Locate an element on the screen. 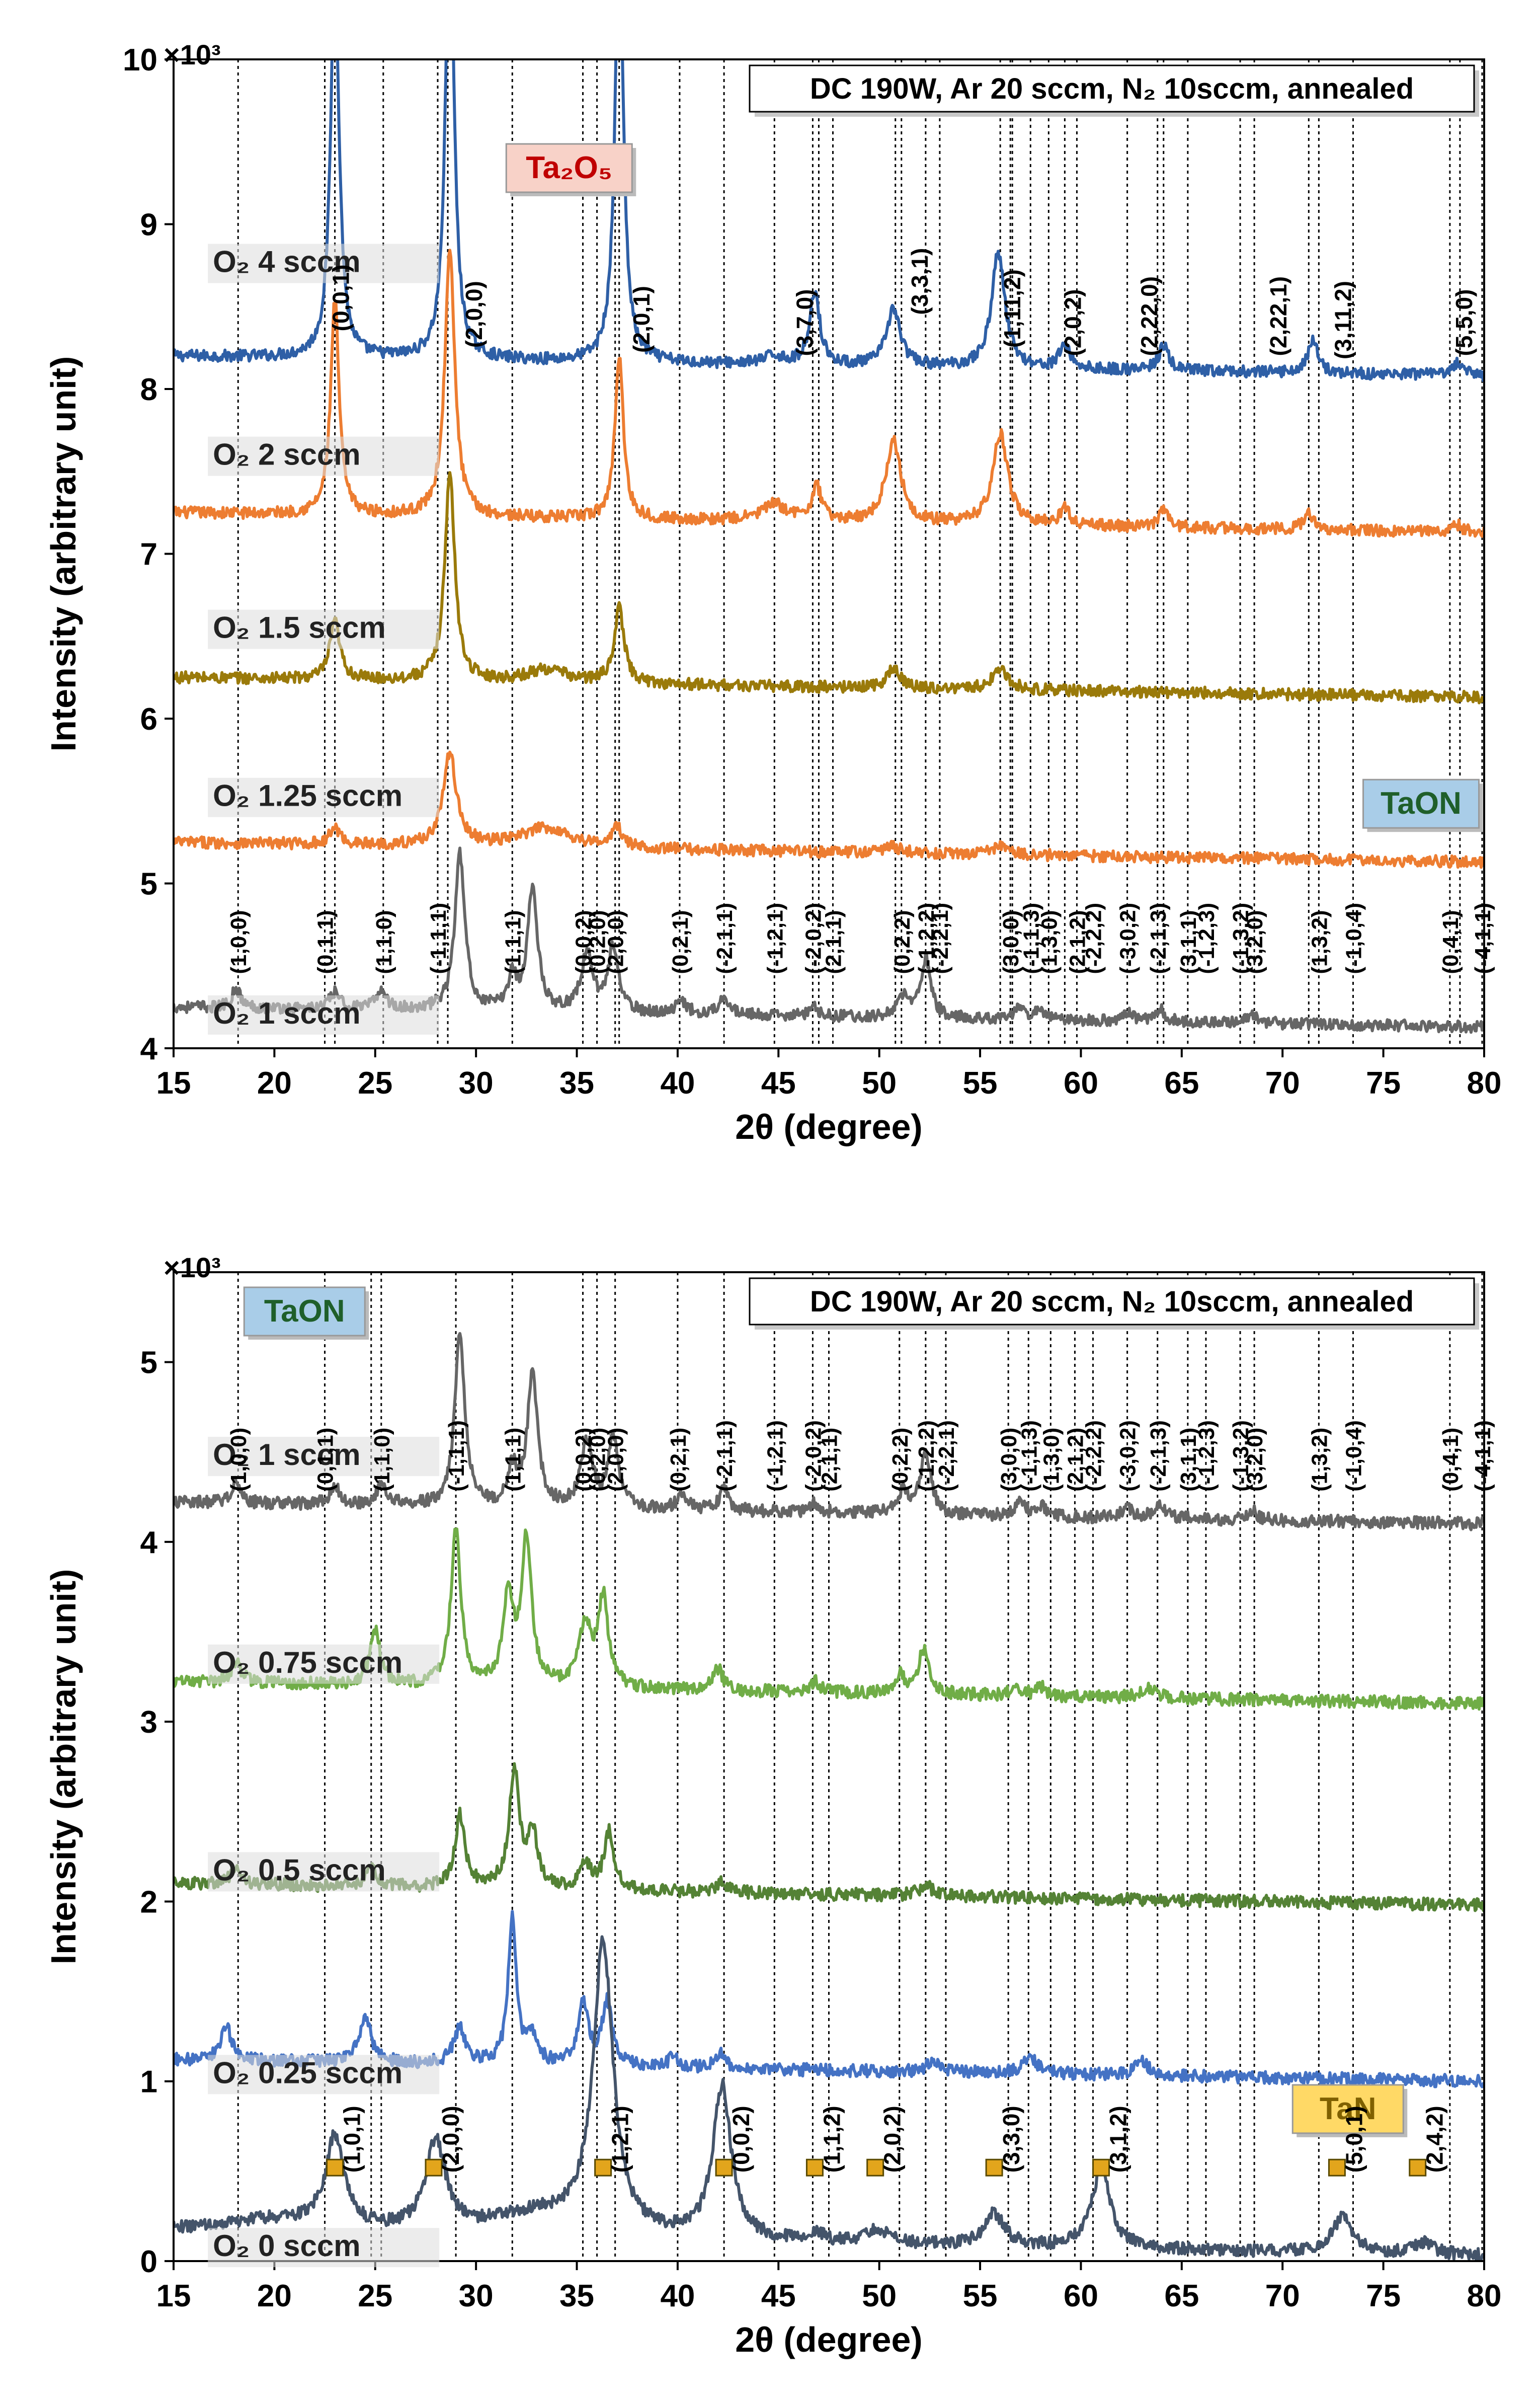 The image size is (1540, 2402). hkl-label: (5,5,0) is located at coordinates (1464, 322).